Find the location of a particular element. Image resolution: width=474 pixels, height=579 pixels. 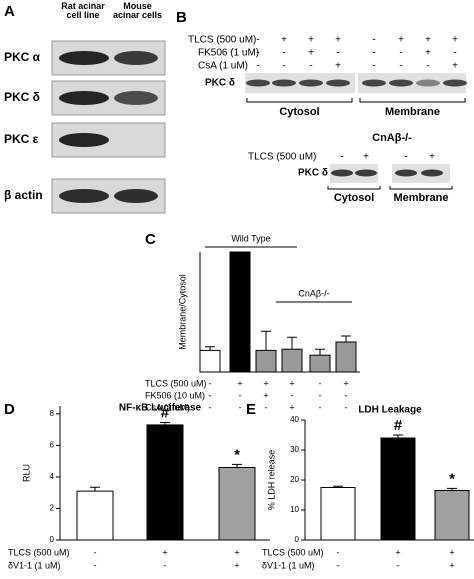

knockout-title: CnAβ-/- is located at coordinates (392, 138).